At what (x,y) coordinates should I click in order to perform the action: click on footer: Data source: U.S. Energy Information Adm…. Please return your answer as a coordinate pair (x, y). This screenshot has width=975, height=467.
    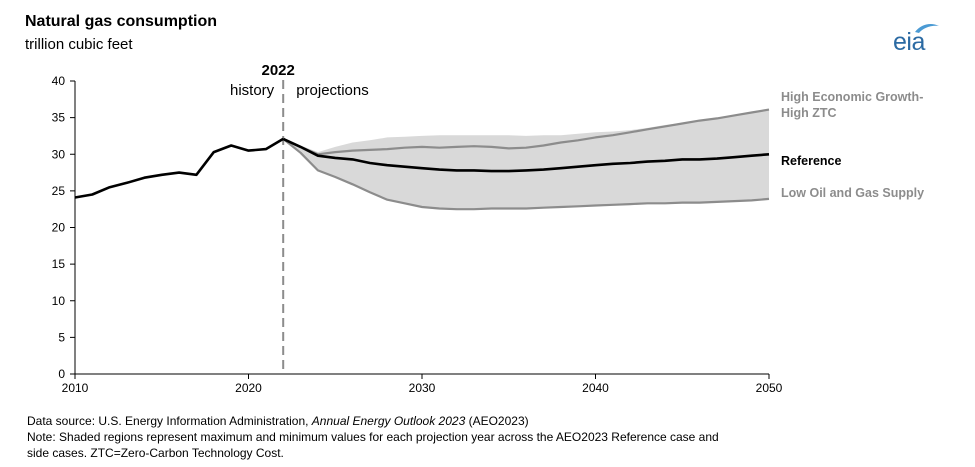
    Looking at the image, I should click on (373, 437).